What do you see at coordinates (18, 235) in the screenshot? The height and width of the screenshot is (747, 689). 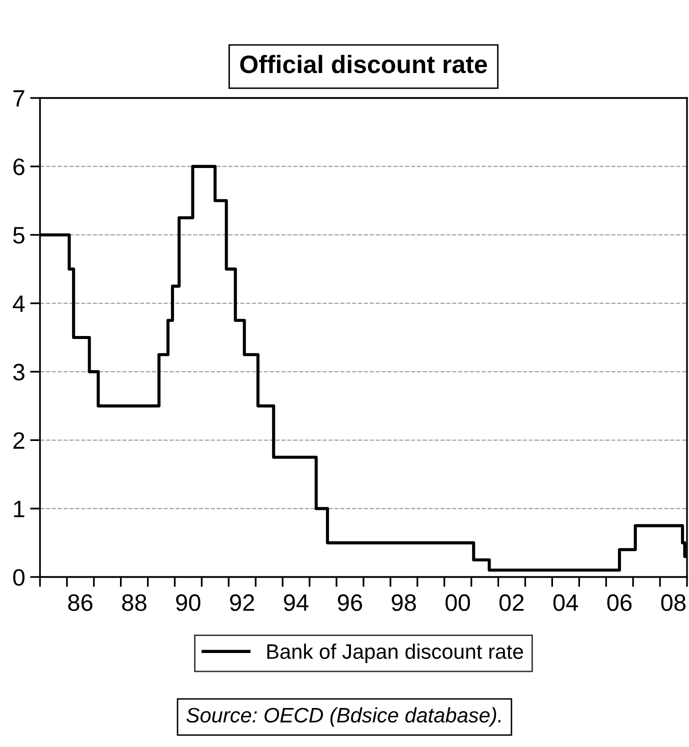 I see `y-tick-label: 5` at bounding box center [18, 235].